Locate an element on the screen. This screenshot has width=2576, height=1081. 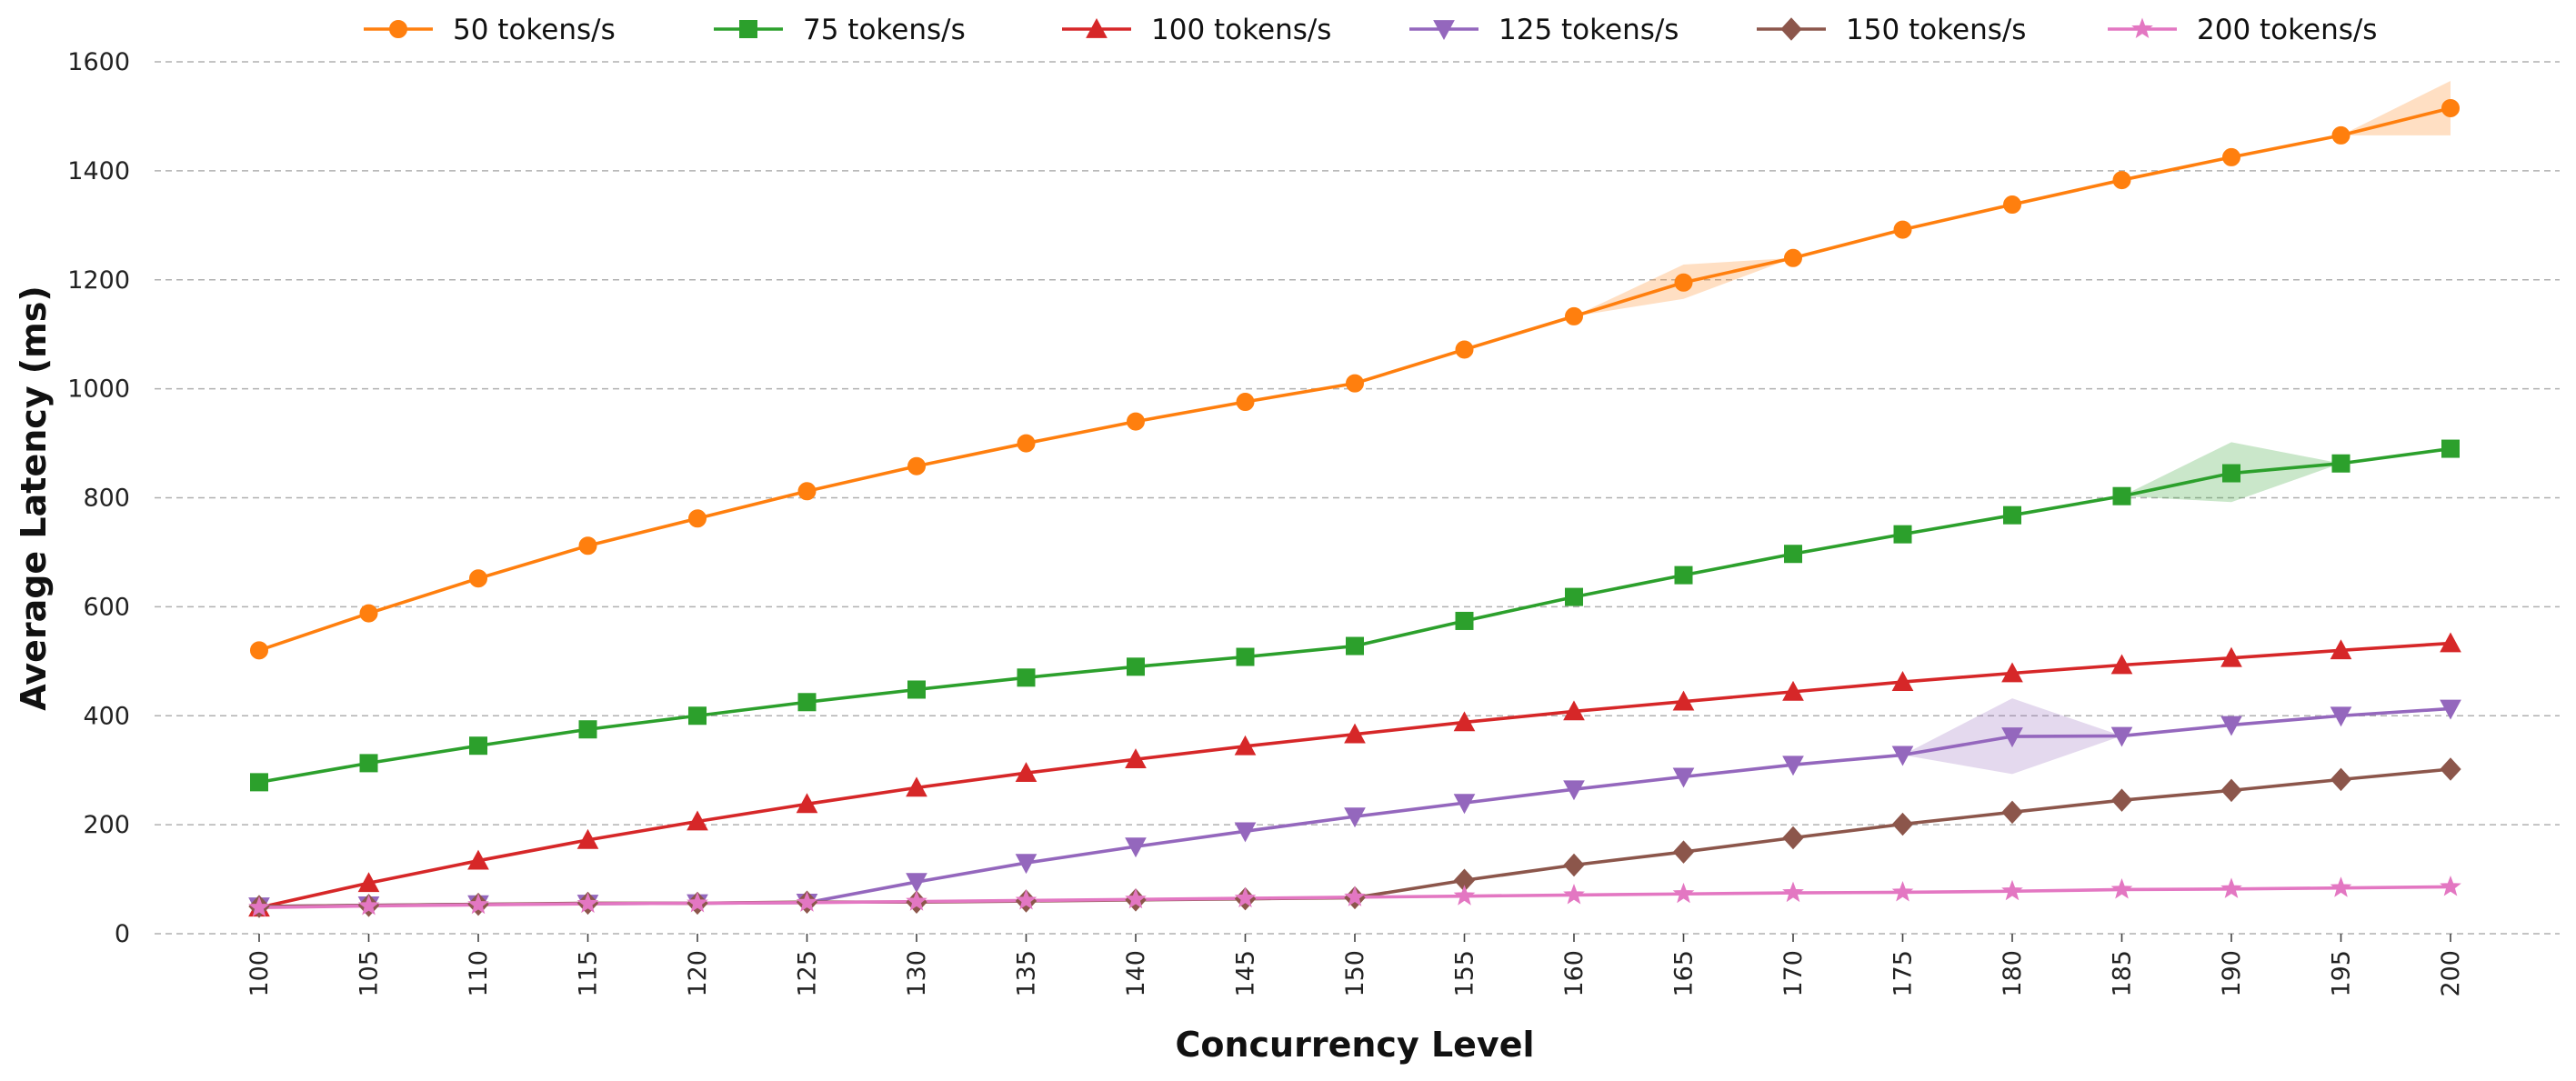
x-tick-label: 195 is located at coordinates (2342, 973).